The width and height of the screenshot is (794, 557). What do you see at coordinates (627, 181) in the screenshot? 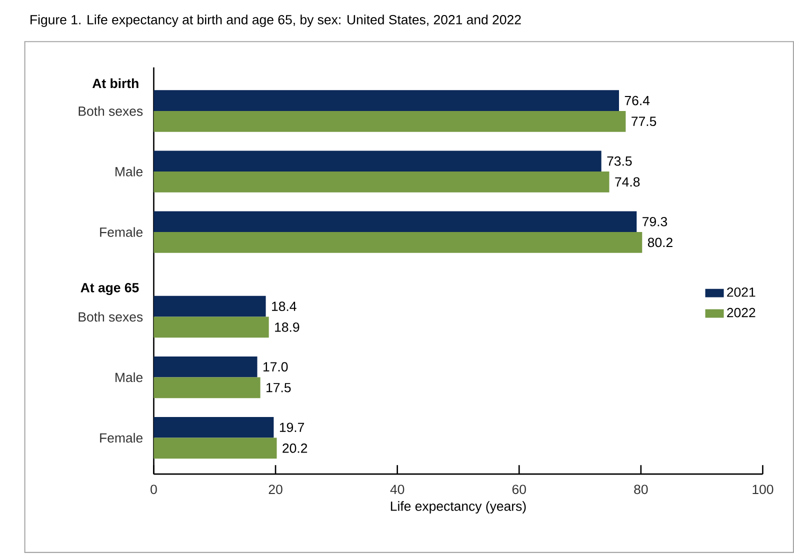
I see `data-label: 74.8` at bounding box center [627, 181].